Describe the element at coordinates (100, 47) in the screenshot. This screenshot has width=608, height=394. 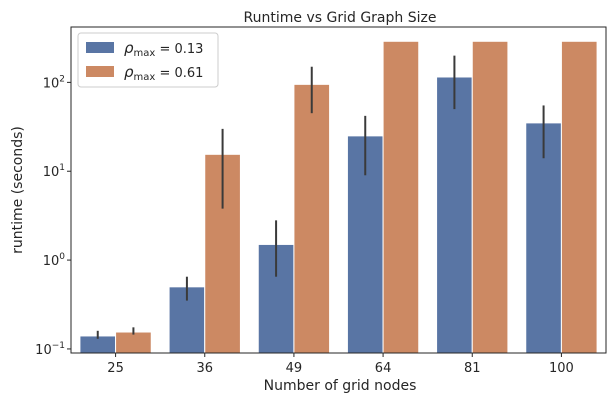
I see `legend-swatch-s1` at that location.